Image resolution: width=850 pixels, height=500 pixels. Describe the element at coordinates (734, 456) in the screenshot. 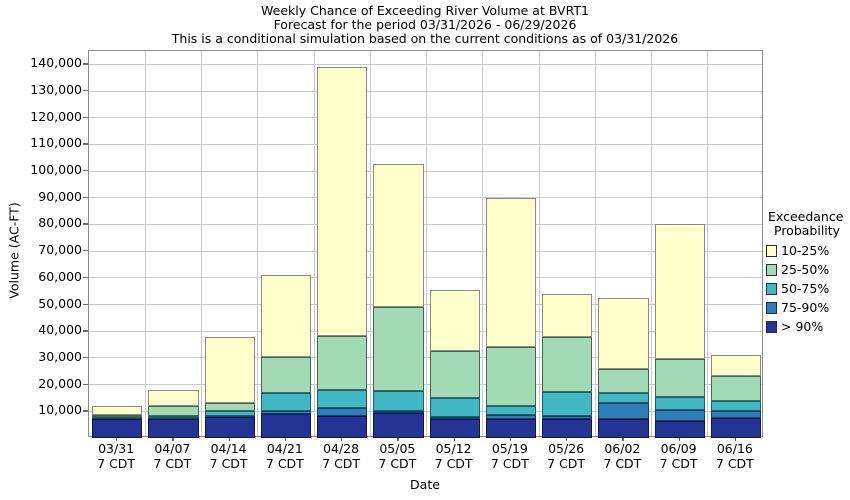

I see `x-tick-label: 06/16 7 CDT` at that location.